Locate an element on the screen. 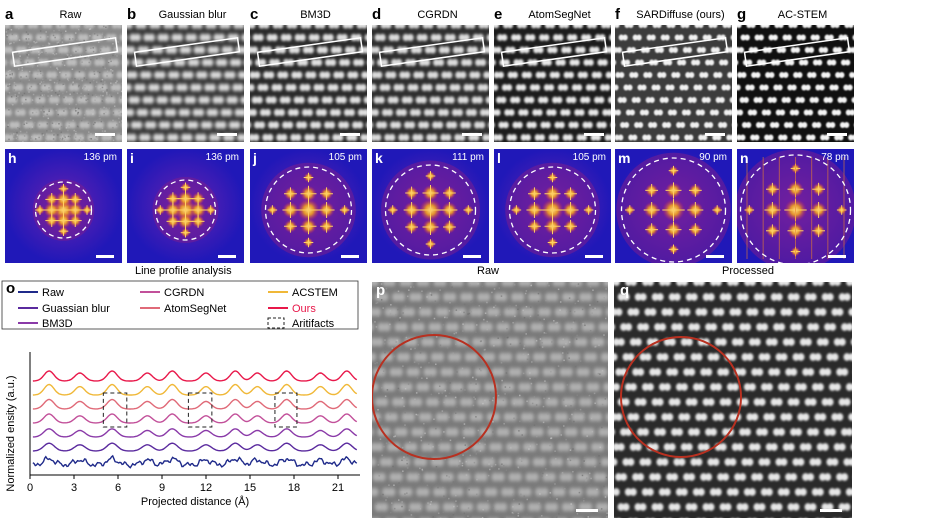 The height and width of the screenshot is (522, 937). panel-label-n: n is located at coordinates (744, 158).